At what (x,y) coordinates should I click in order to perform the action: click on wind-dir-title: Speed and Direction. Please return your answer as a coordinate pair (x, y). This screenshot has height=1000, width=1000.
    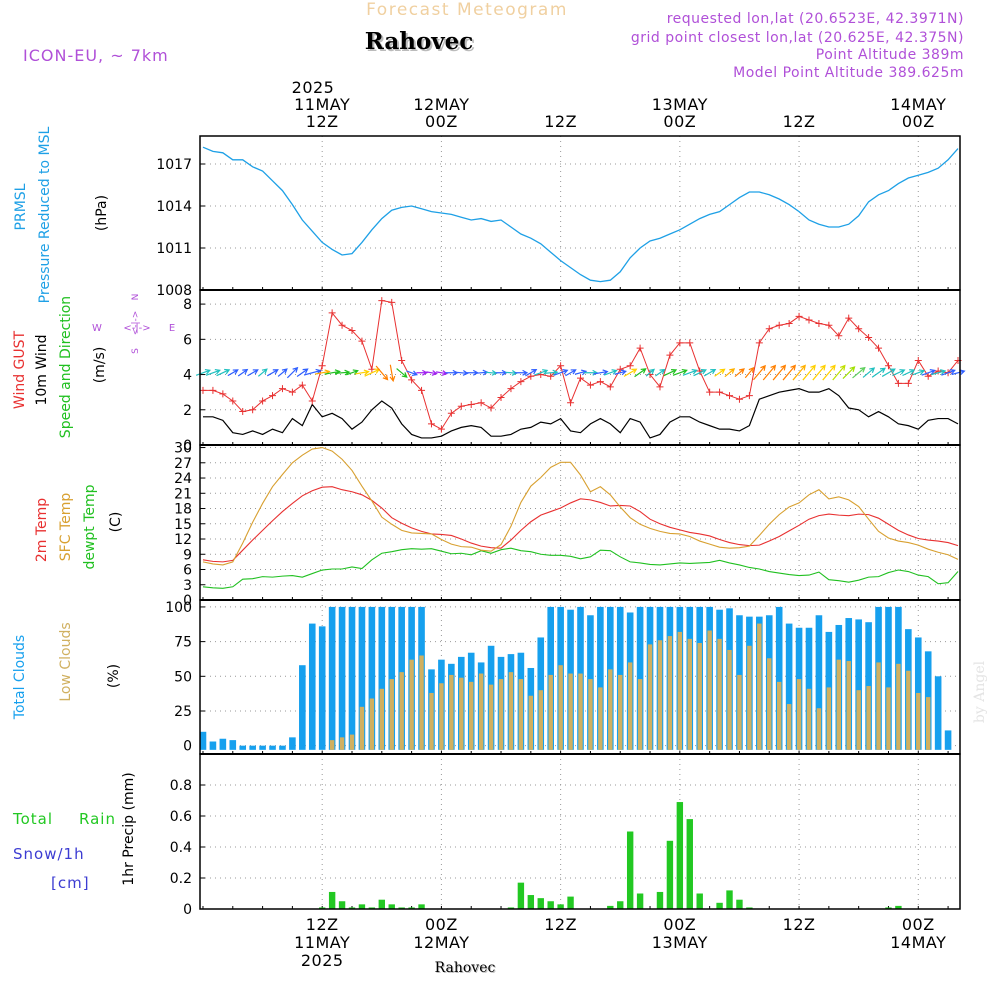
    Looking at the image, I should click on (66, 367).